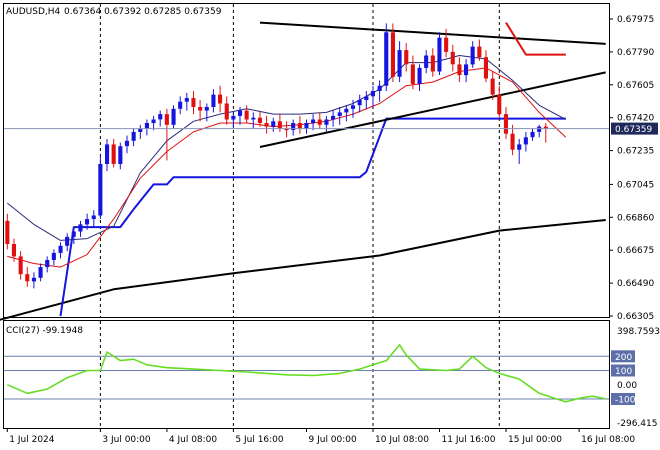 Image resolution: width=660 pixels, height=450 pixels. What do you see at coordinates (333, 440) in the screenshot?
I see `time-tick-label: 9 Jul 00:00` at bounding box center [333, 440].